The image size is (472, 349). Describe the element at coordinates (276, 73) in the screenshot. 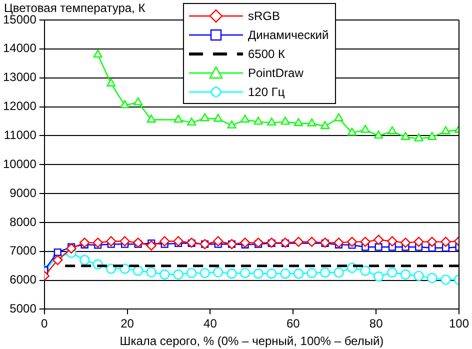

I see `legend-label: PointDraw` at that location.